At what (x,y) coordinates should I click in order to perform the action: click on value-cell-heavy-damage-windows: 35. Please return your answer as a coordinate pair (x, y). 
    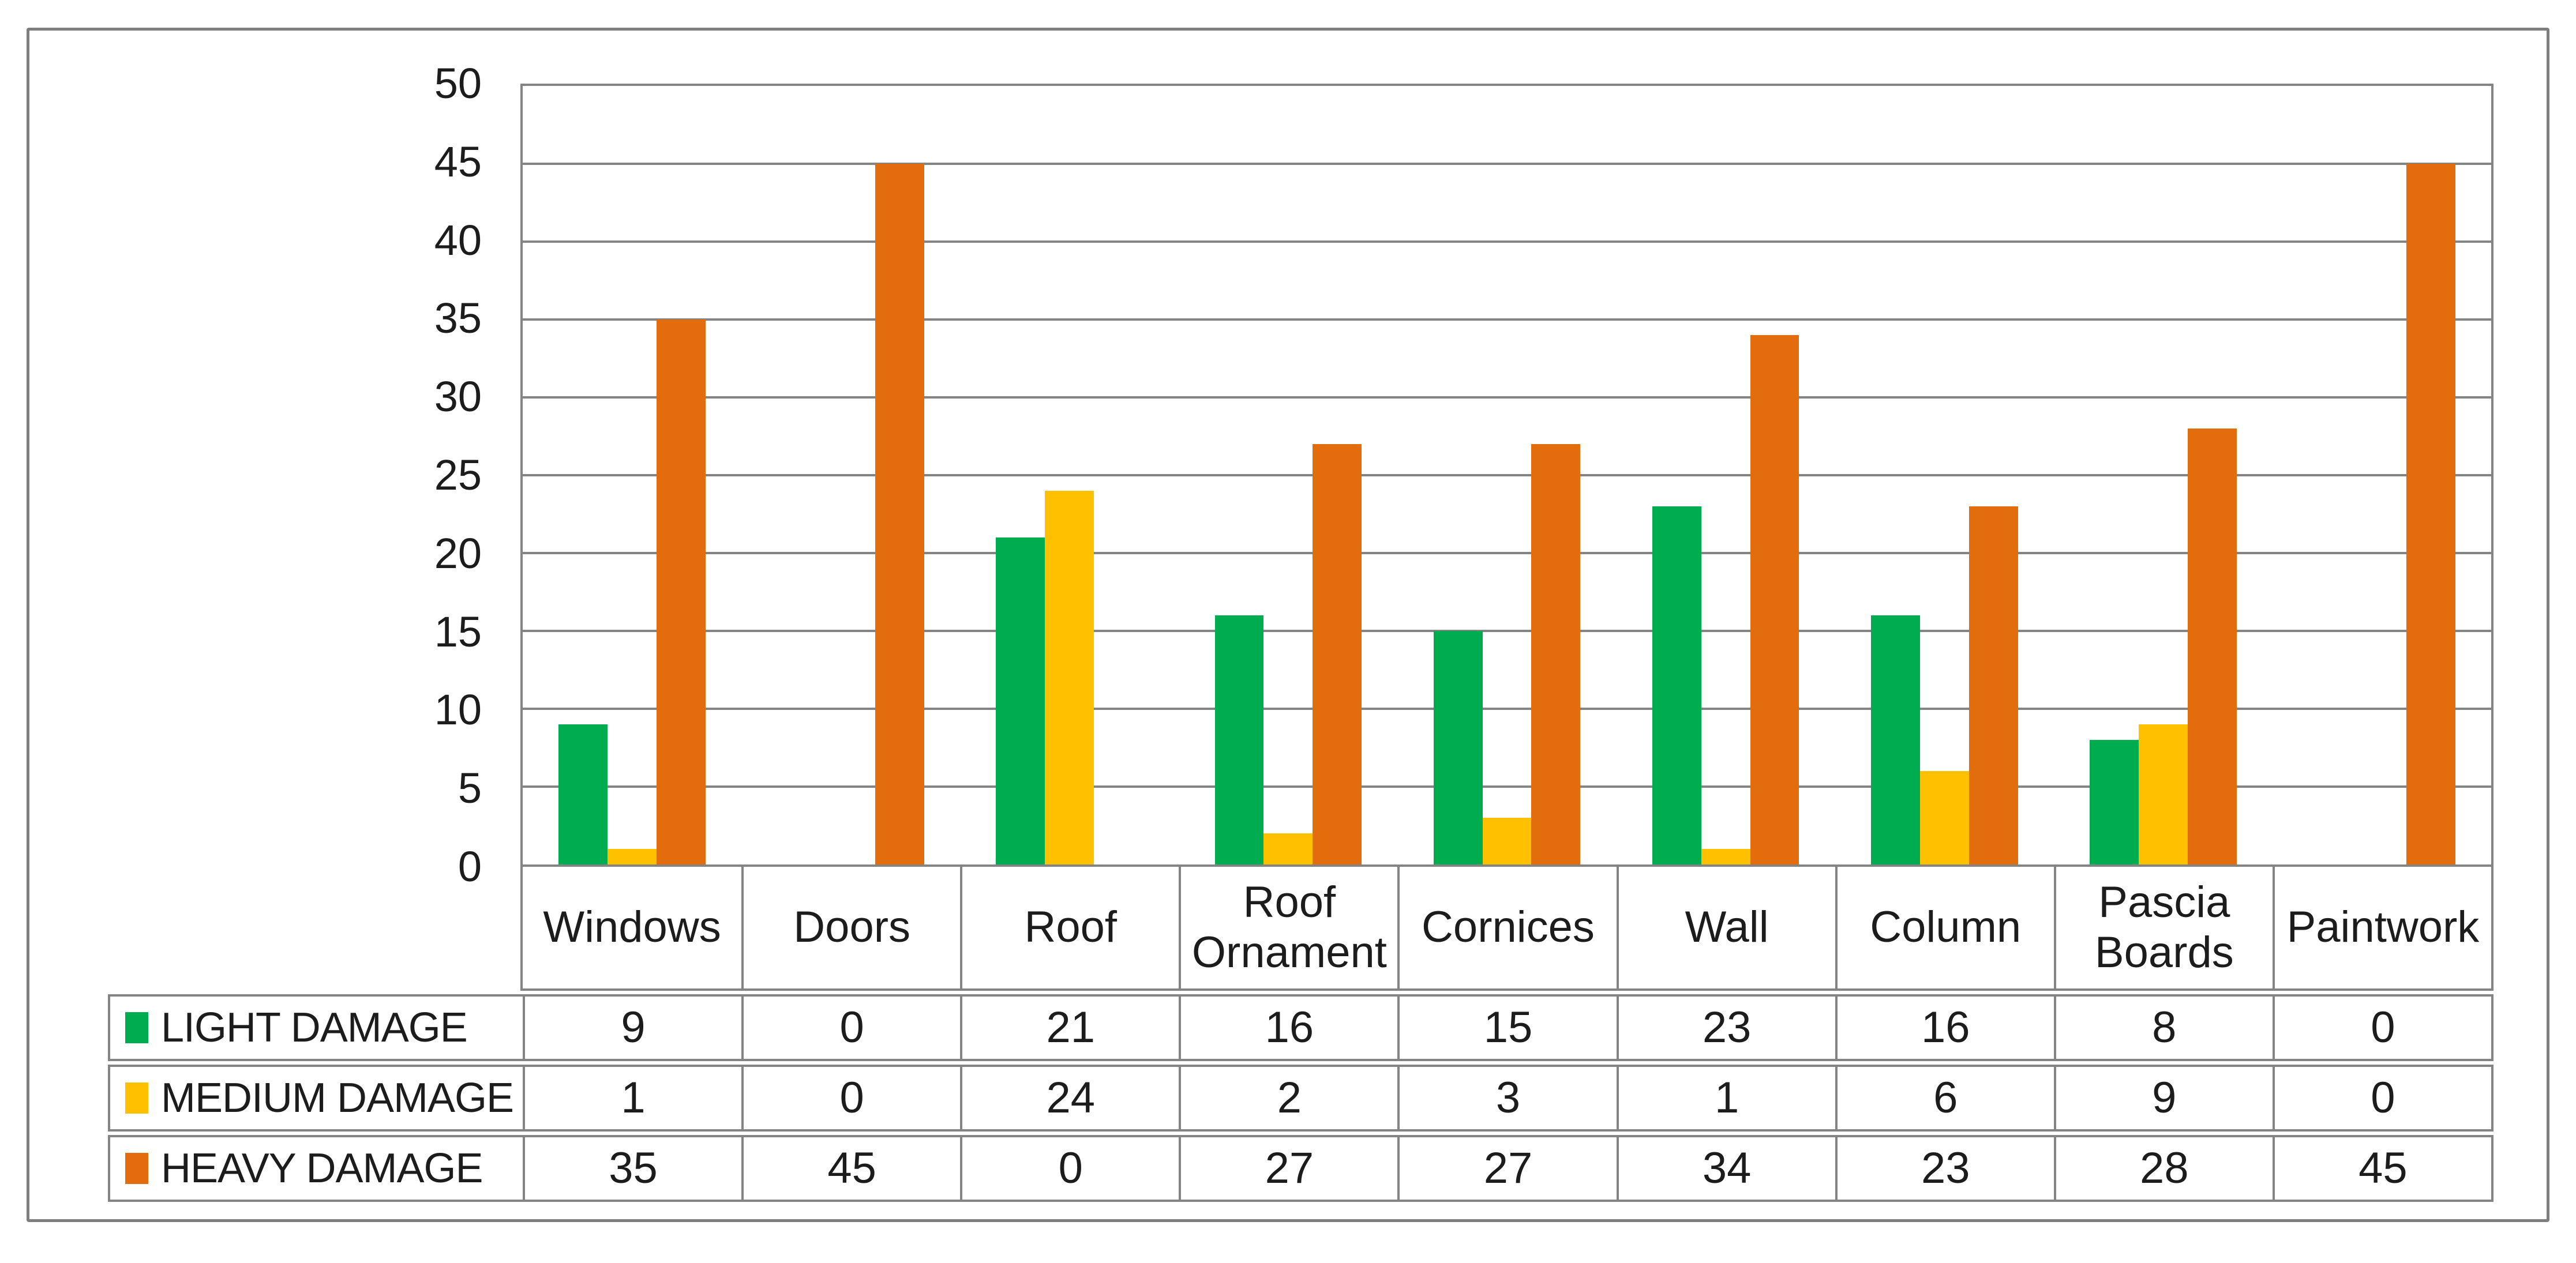
    Looking at the image, I should click on (632, 1168).